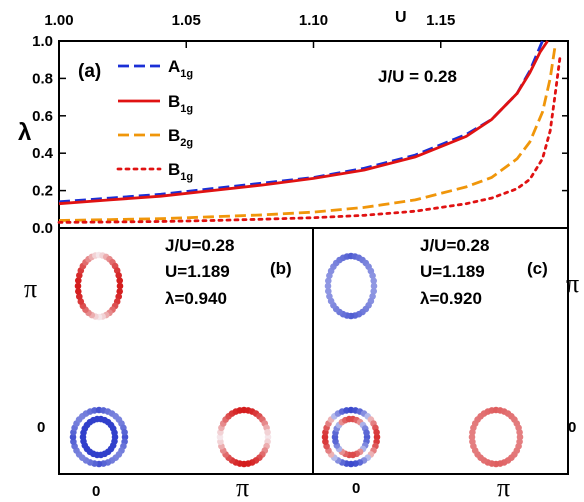  I want to click on y-axis-label: λ, so click(24, 132).